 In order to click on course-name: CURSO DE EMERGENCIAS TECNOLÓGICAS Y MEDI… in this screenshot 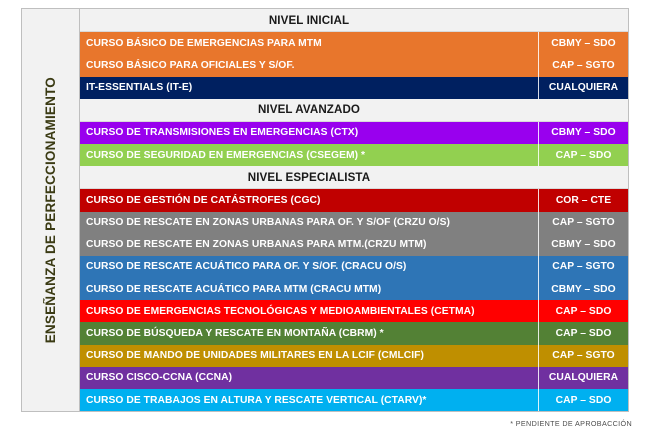, I will do `click(280, 311)`.